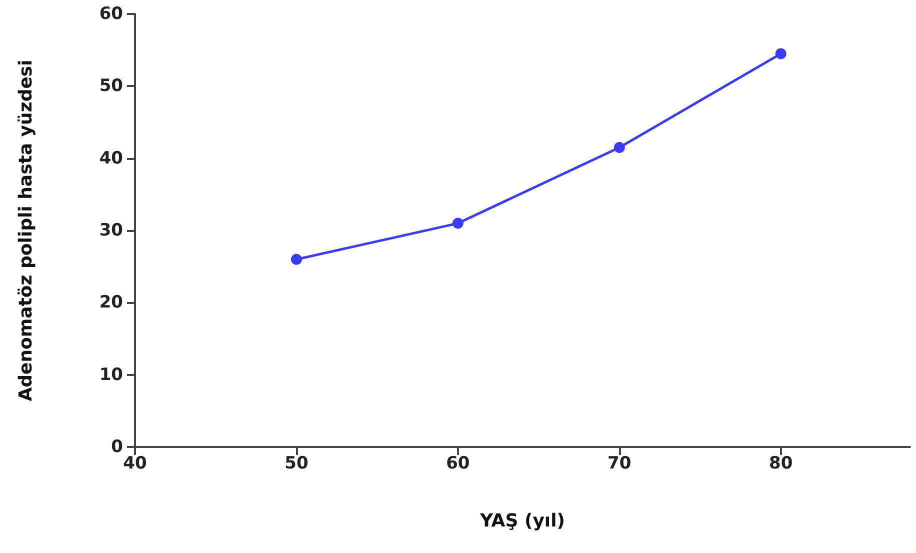 This screenshot has width=916, height=553. Describe the element at coordinates (117, 447) in the screenshot. I see `y-tick-label: 0` at that location.